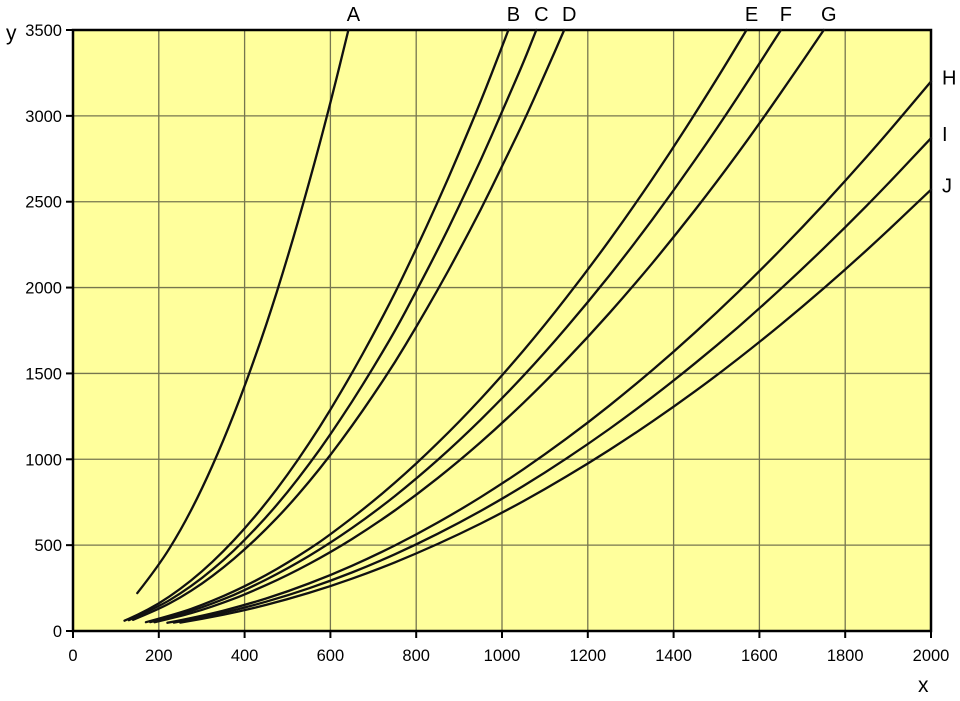 The image size is (960, 701). What do you see at coordinates (502, 656) in the screenshot?
I see `x-tick-label: 1000` at bounding box center [502, 656].